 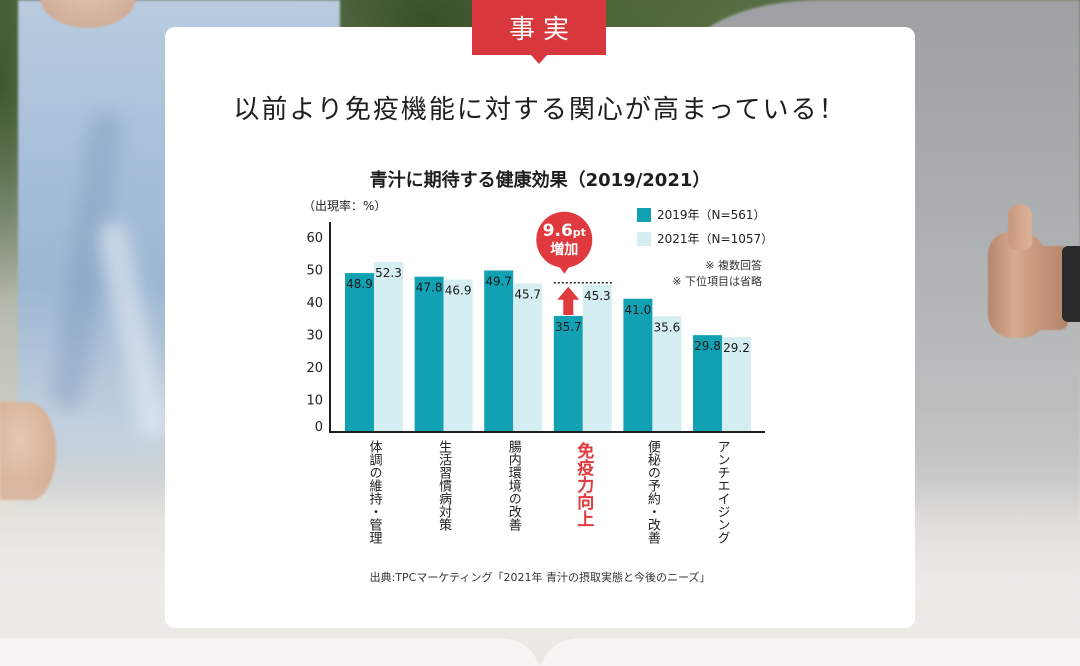 What do you see at coordinates (1020, 227) in the screenshot?
I see `runner-man-thumb` at bounding box center [1020, 227].